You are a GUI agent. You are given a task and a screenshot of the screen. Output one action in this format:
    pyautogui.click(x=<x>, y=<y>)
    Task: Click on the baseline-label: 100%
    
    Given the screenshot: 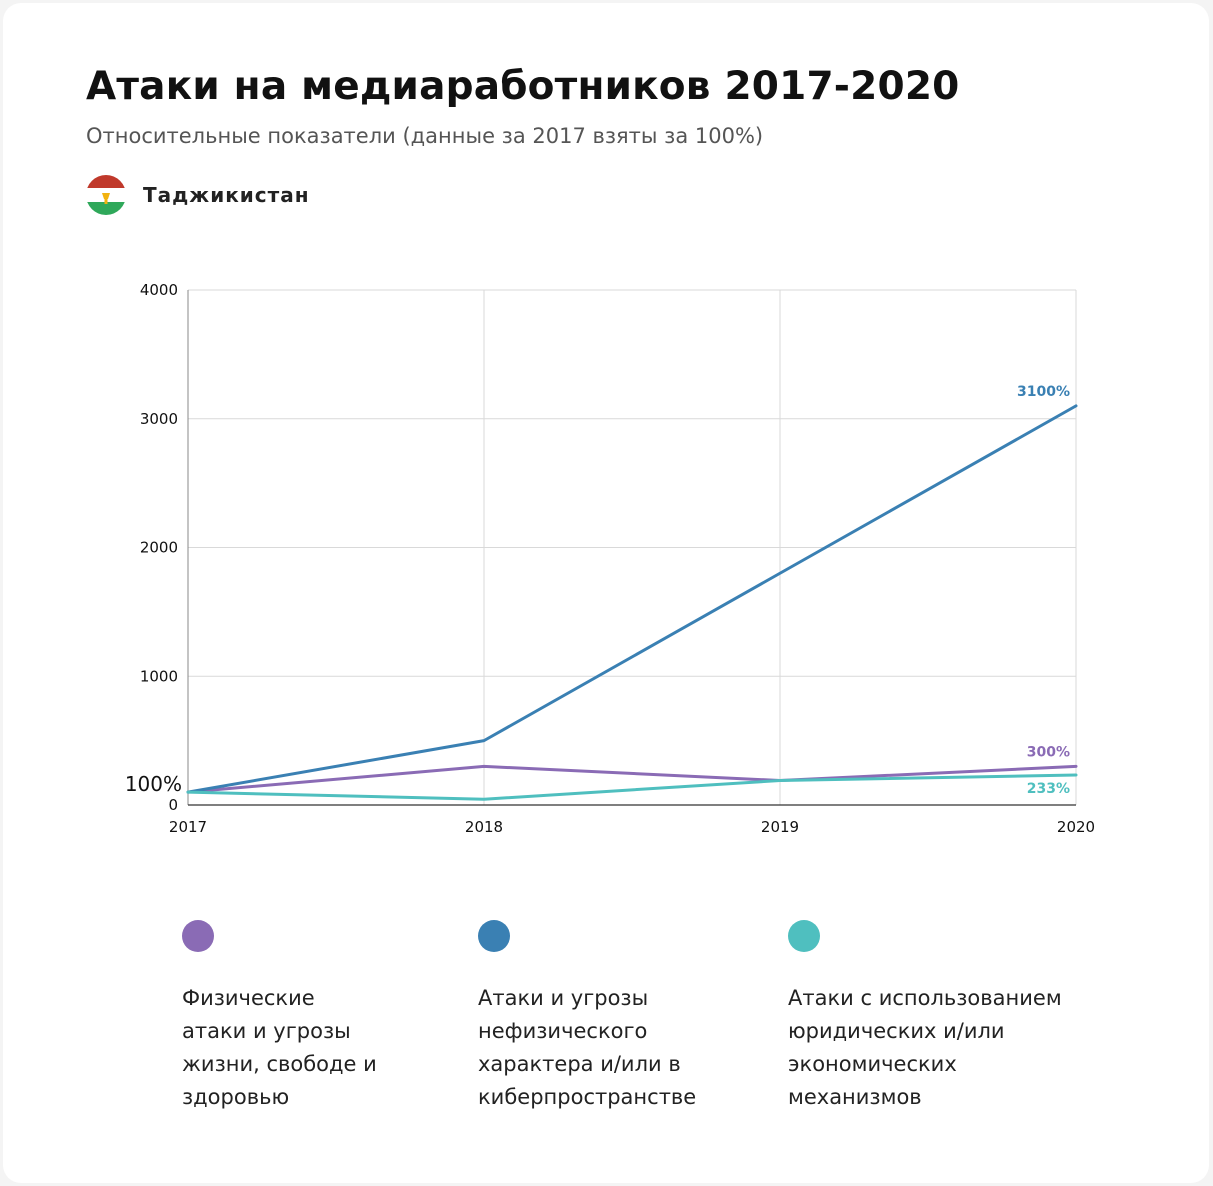 What is the action you would take?
    pyautogui.click(x=153, y=784)
    